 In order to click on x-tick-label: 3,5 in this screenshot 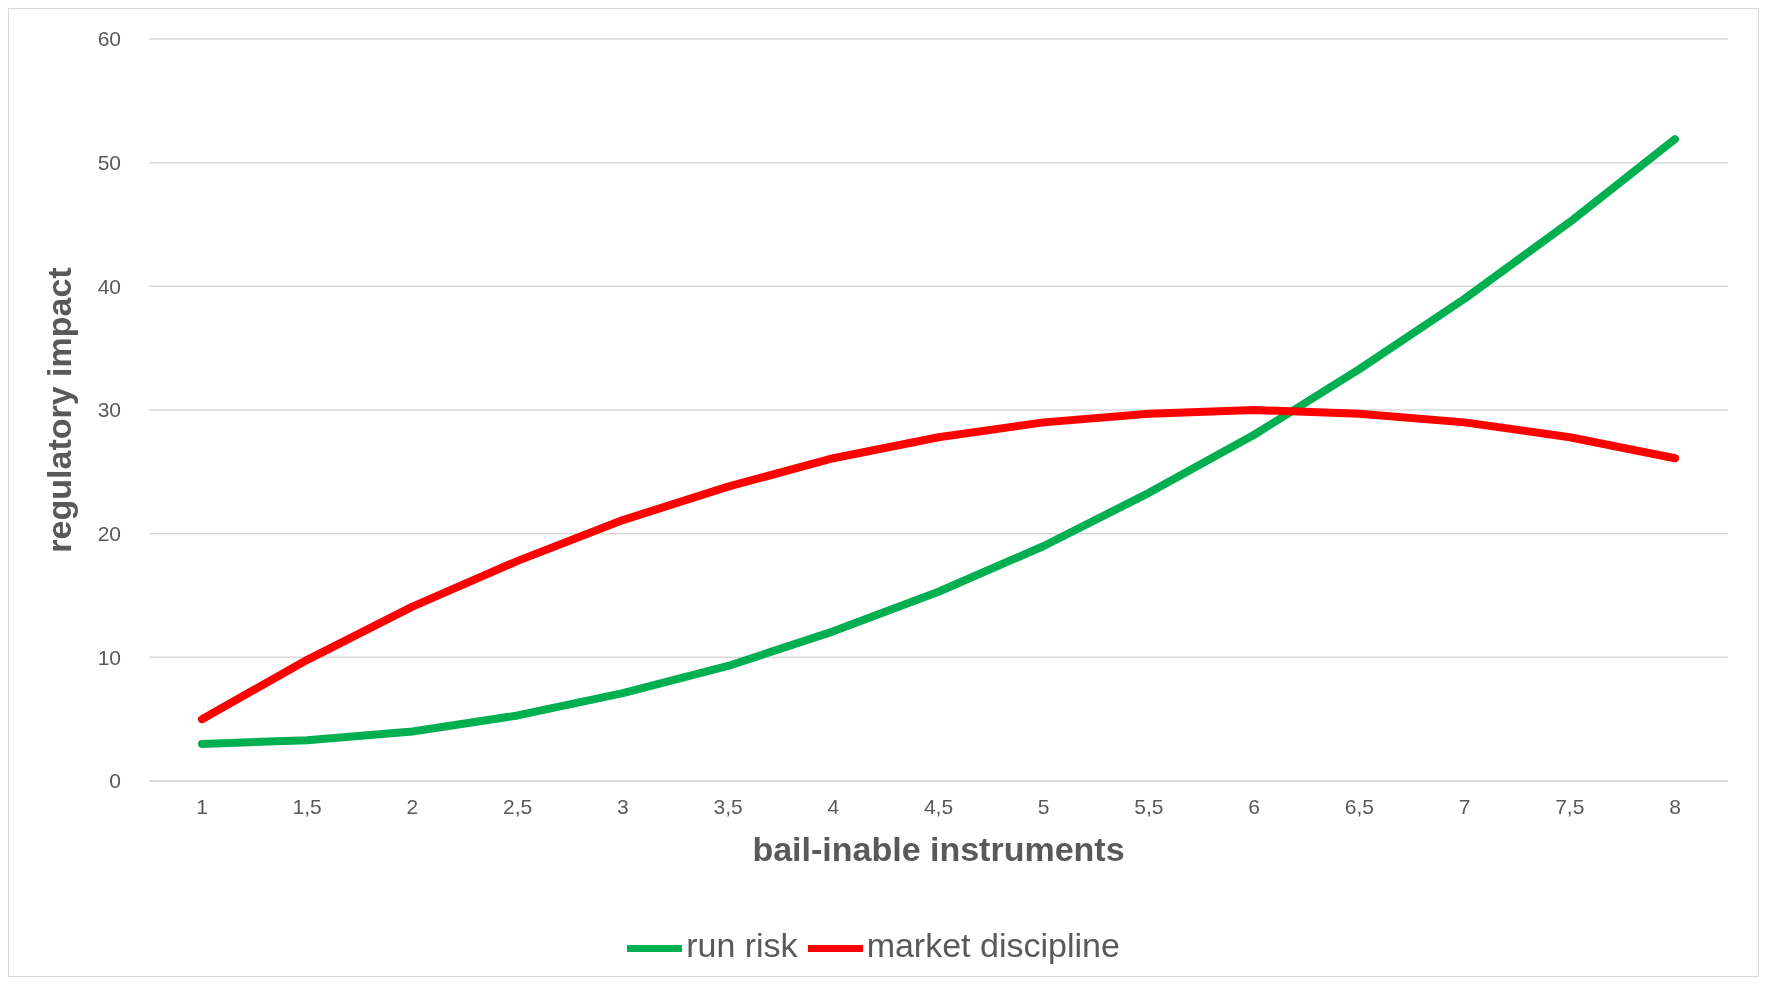, I will do `click(728, 806)`.